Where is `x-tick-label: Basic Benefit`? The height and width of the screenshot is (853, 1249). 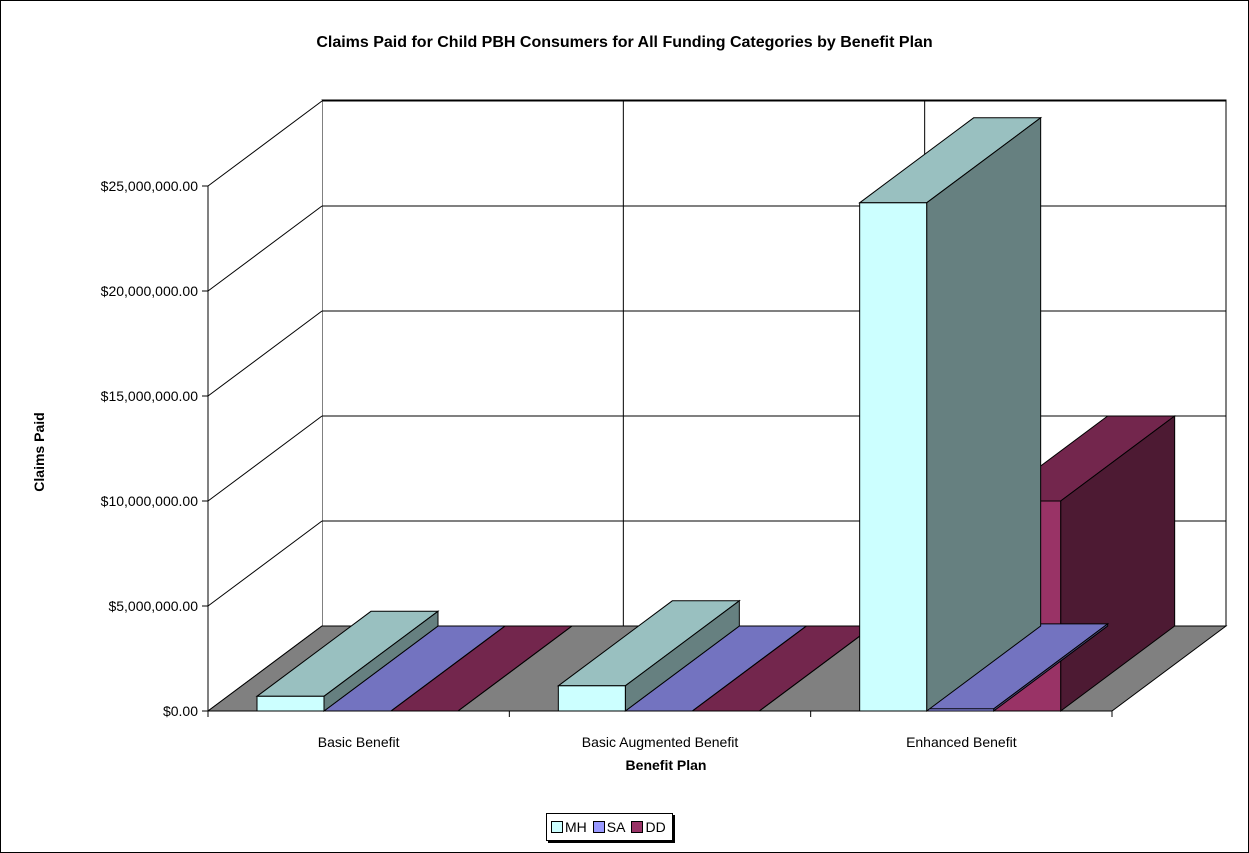 x-tick-label: Basic Benefit is located at coordinates (359, 742).